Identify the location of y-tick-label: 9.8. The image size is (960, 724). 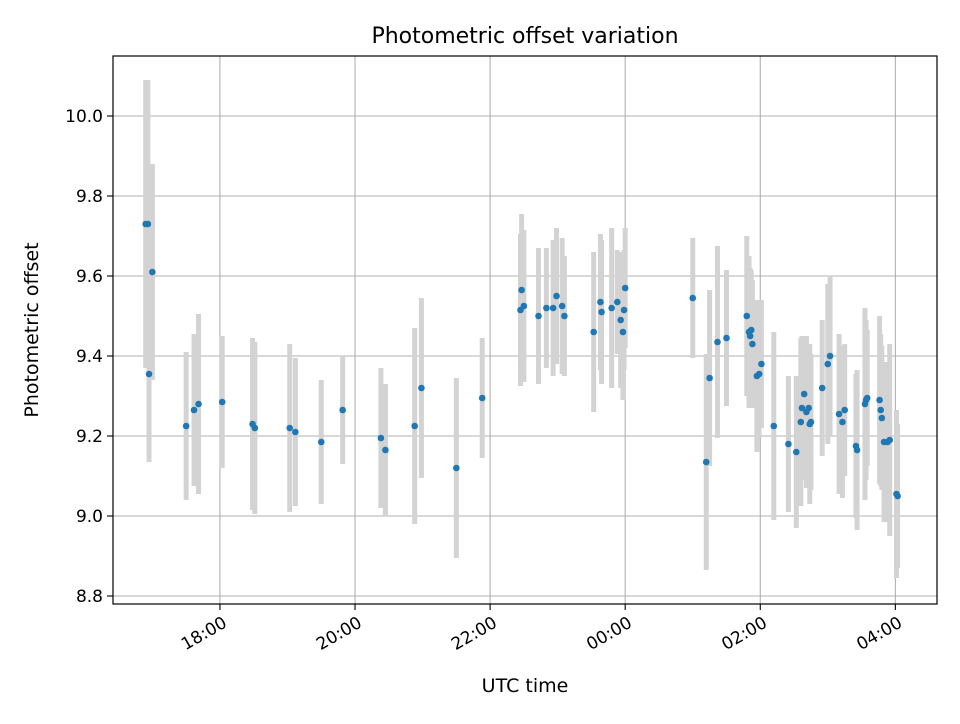
(89, 197).